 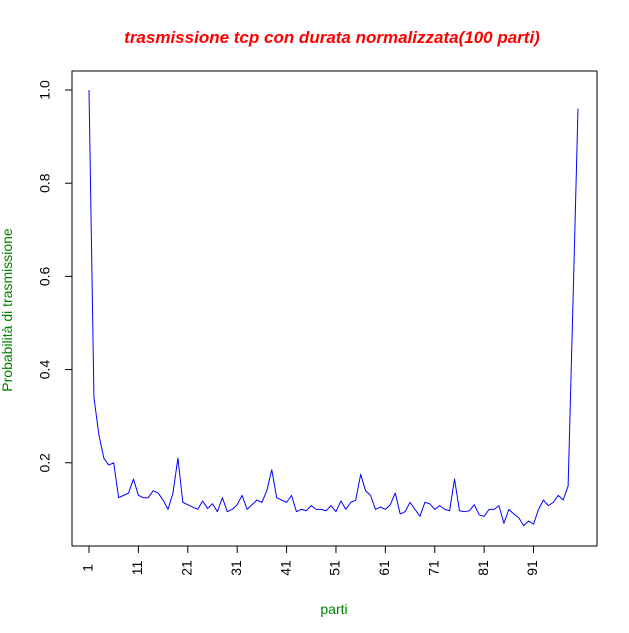 What do you see at coordinates (236, 568) in the screenshot?
I see `x-tick-label: 31` at bounding box center [236, 568].